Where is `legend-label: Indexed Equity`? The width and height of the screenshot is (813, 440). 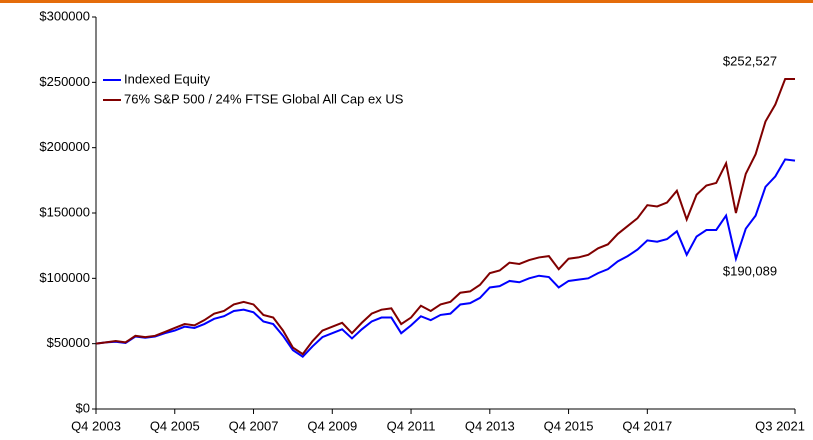
legend-label: Indexed Equity is located at coordinates (167, 78).